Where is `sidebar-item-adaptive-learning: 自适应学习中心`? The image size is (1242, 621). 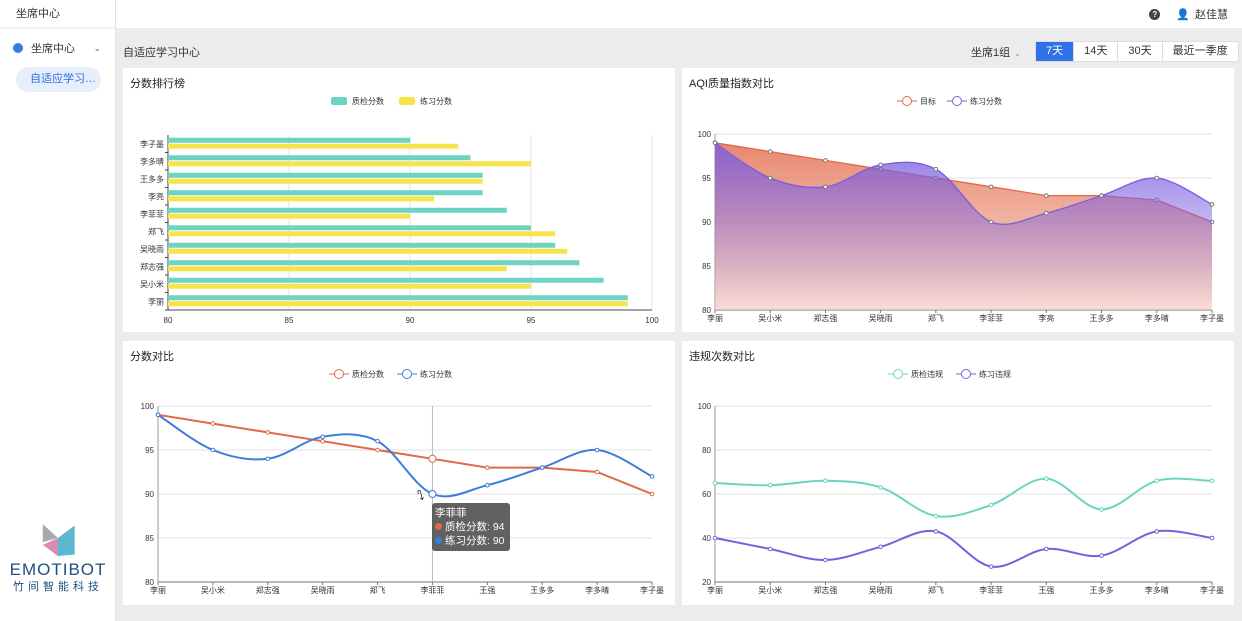
sidebar-item-adaptive-learning: 自适应学习中心 is located at coordinates (58, 79).